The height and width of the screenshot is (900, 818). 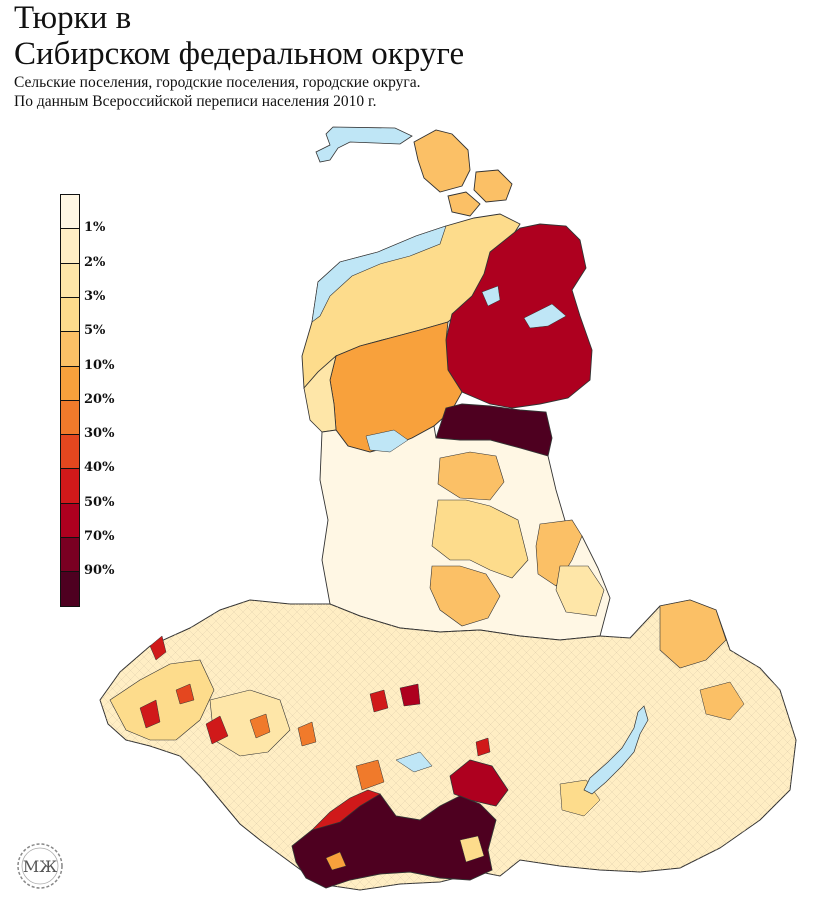 What do you see at coordinates (99, 399) in the screenshot?
I see `legend-label: 20%` at bounding box center [99, 399].